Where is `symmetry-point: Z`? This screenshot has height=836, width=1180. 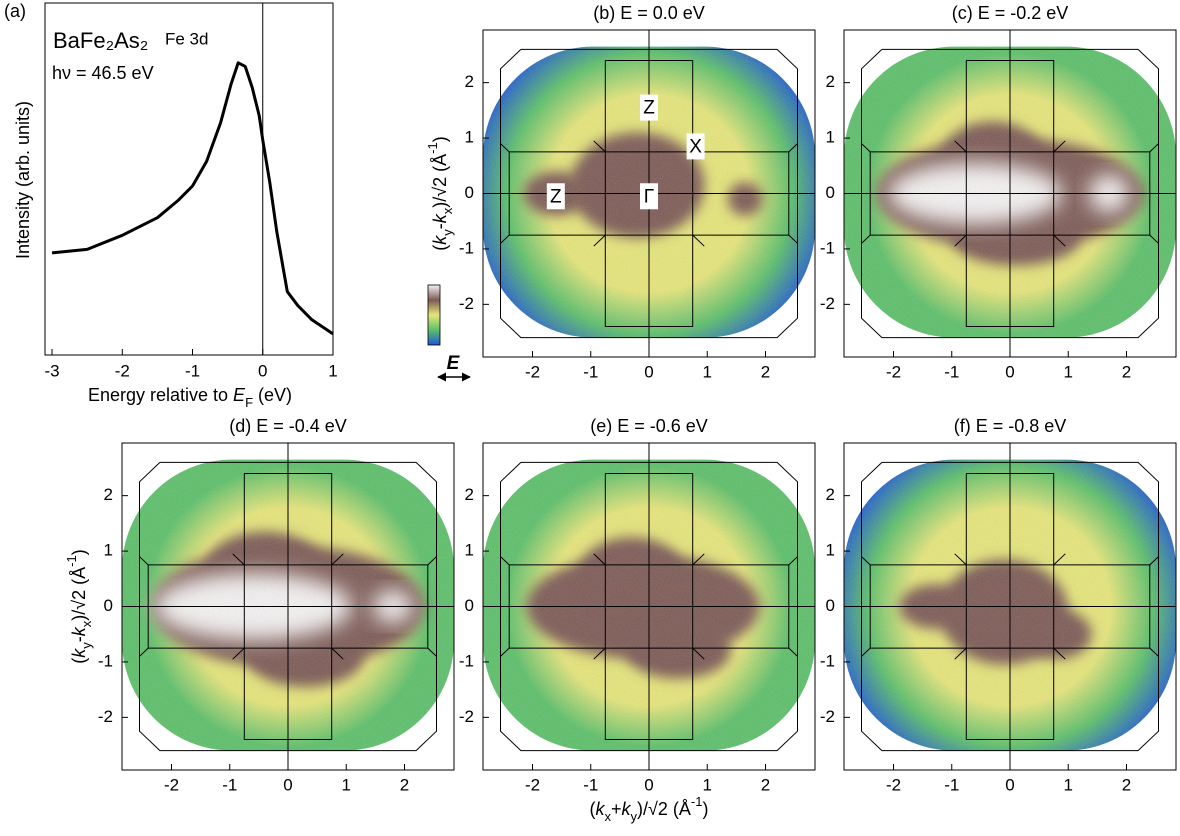
symmetry-point: Z is located at coordinates (556, 196).